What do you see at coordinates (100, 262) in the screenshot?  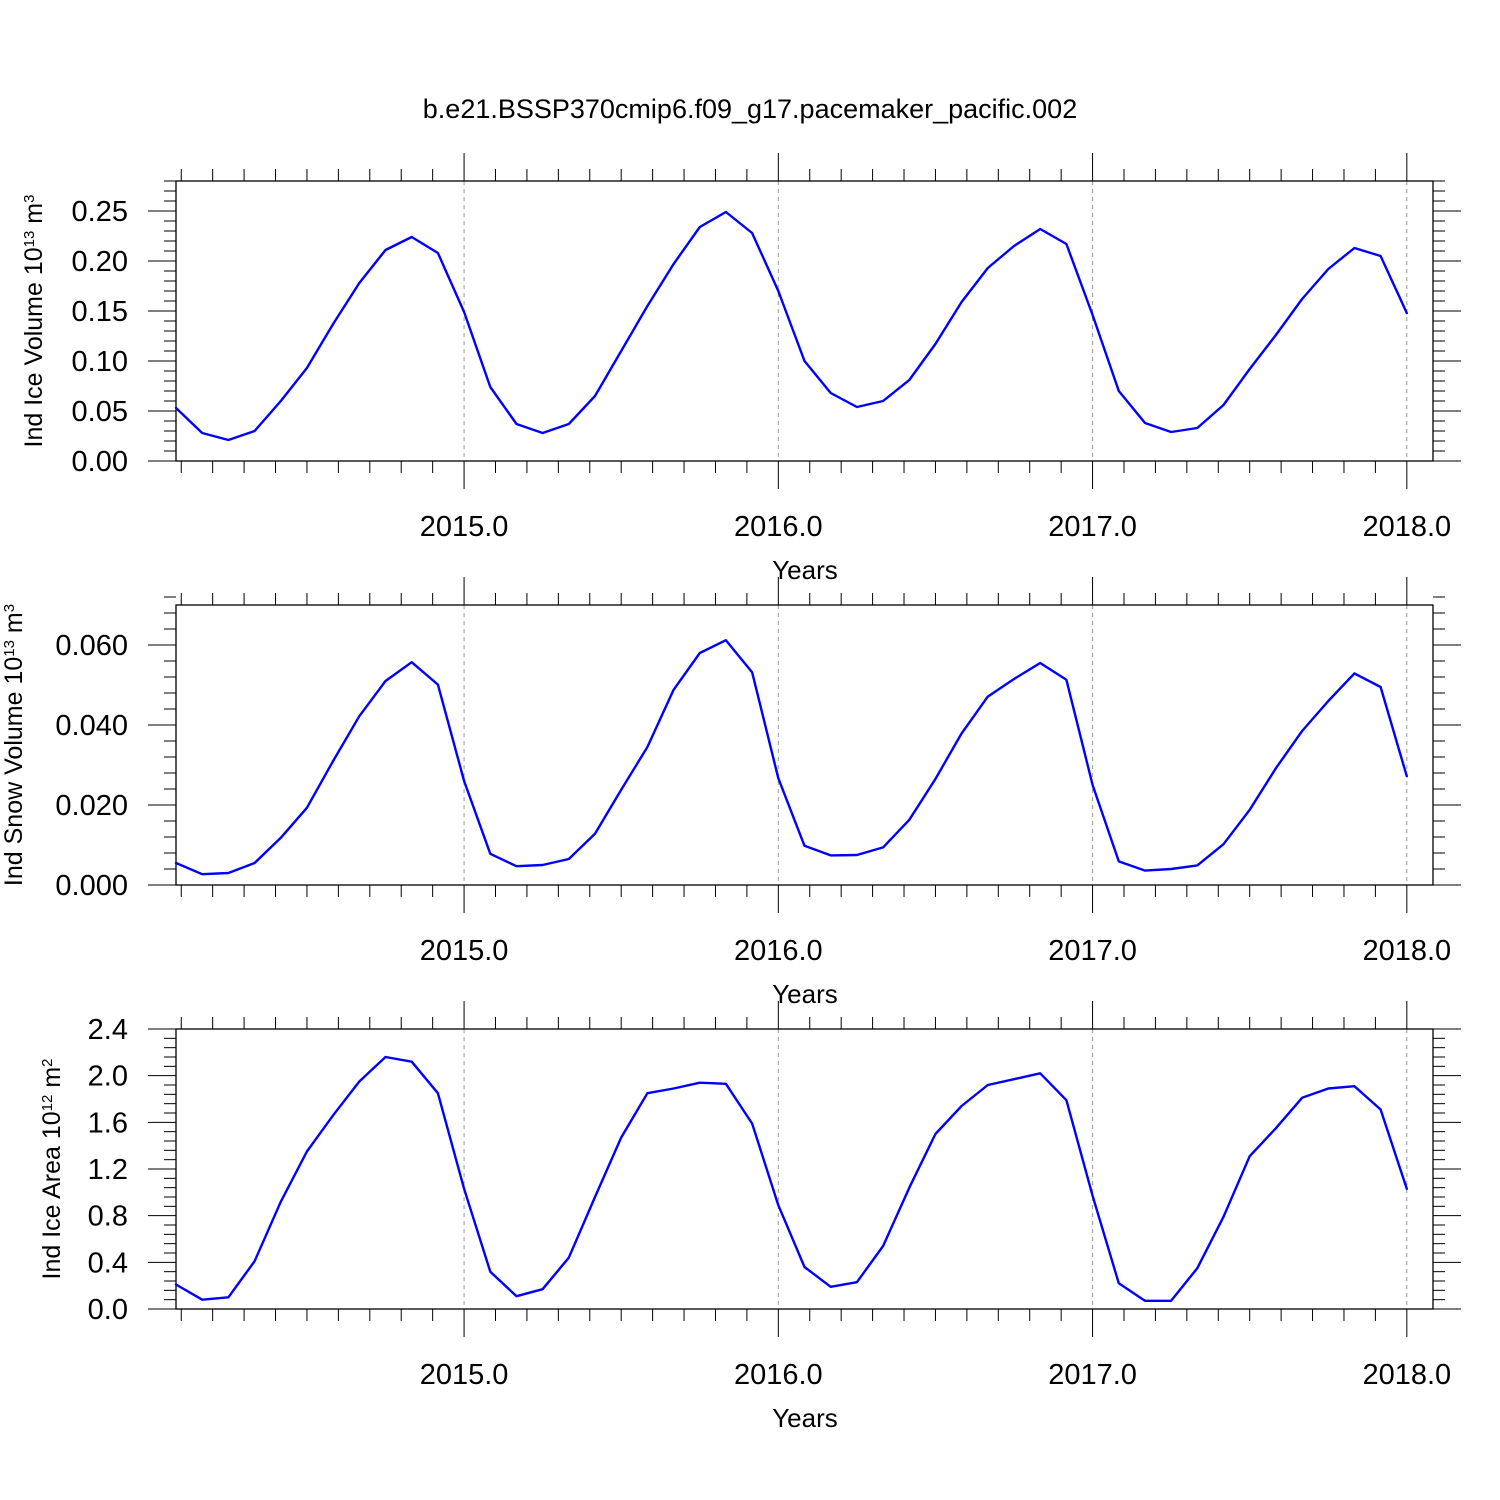 I see `y-tick-label: 0.20` at bounding box center [100, 262].